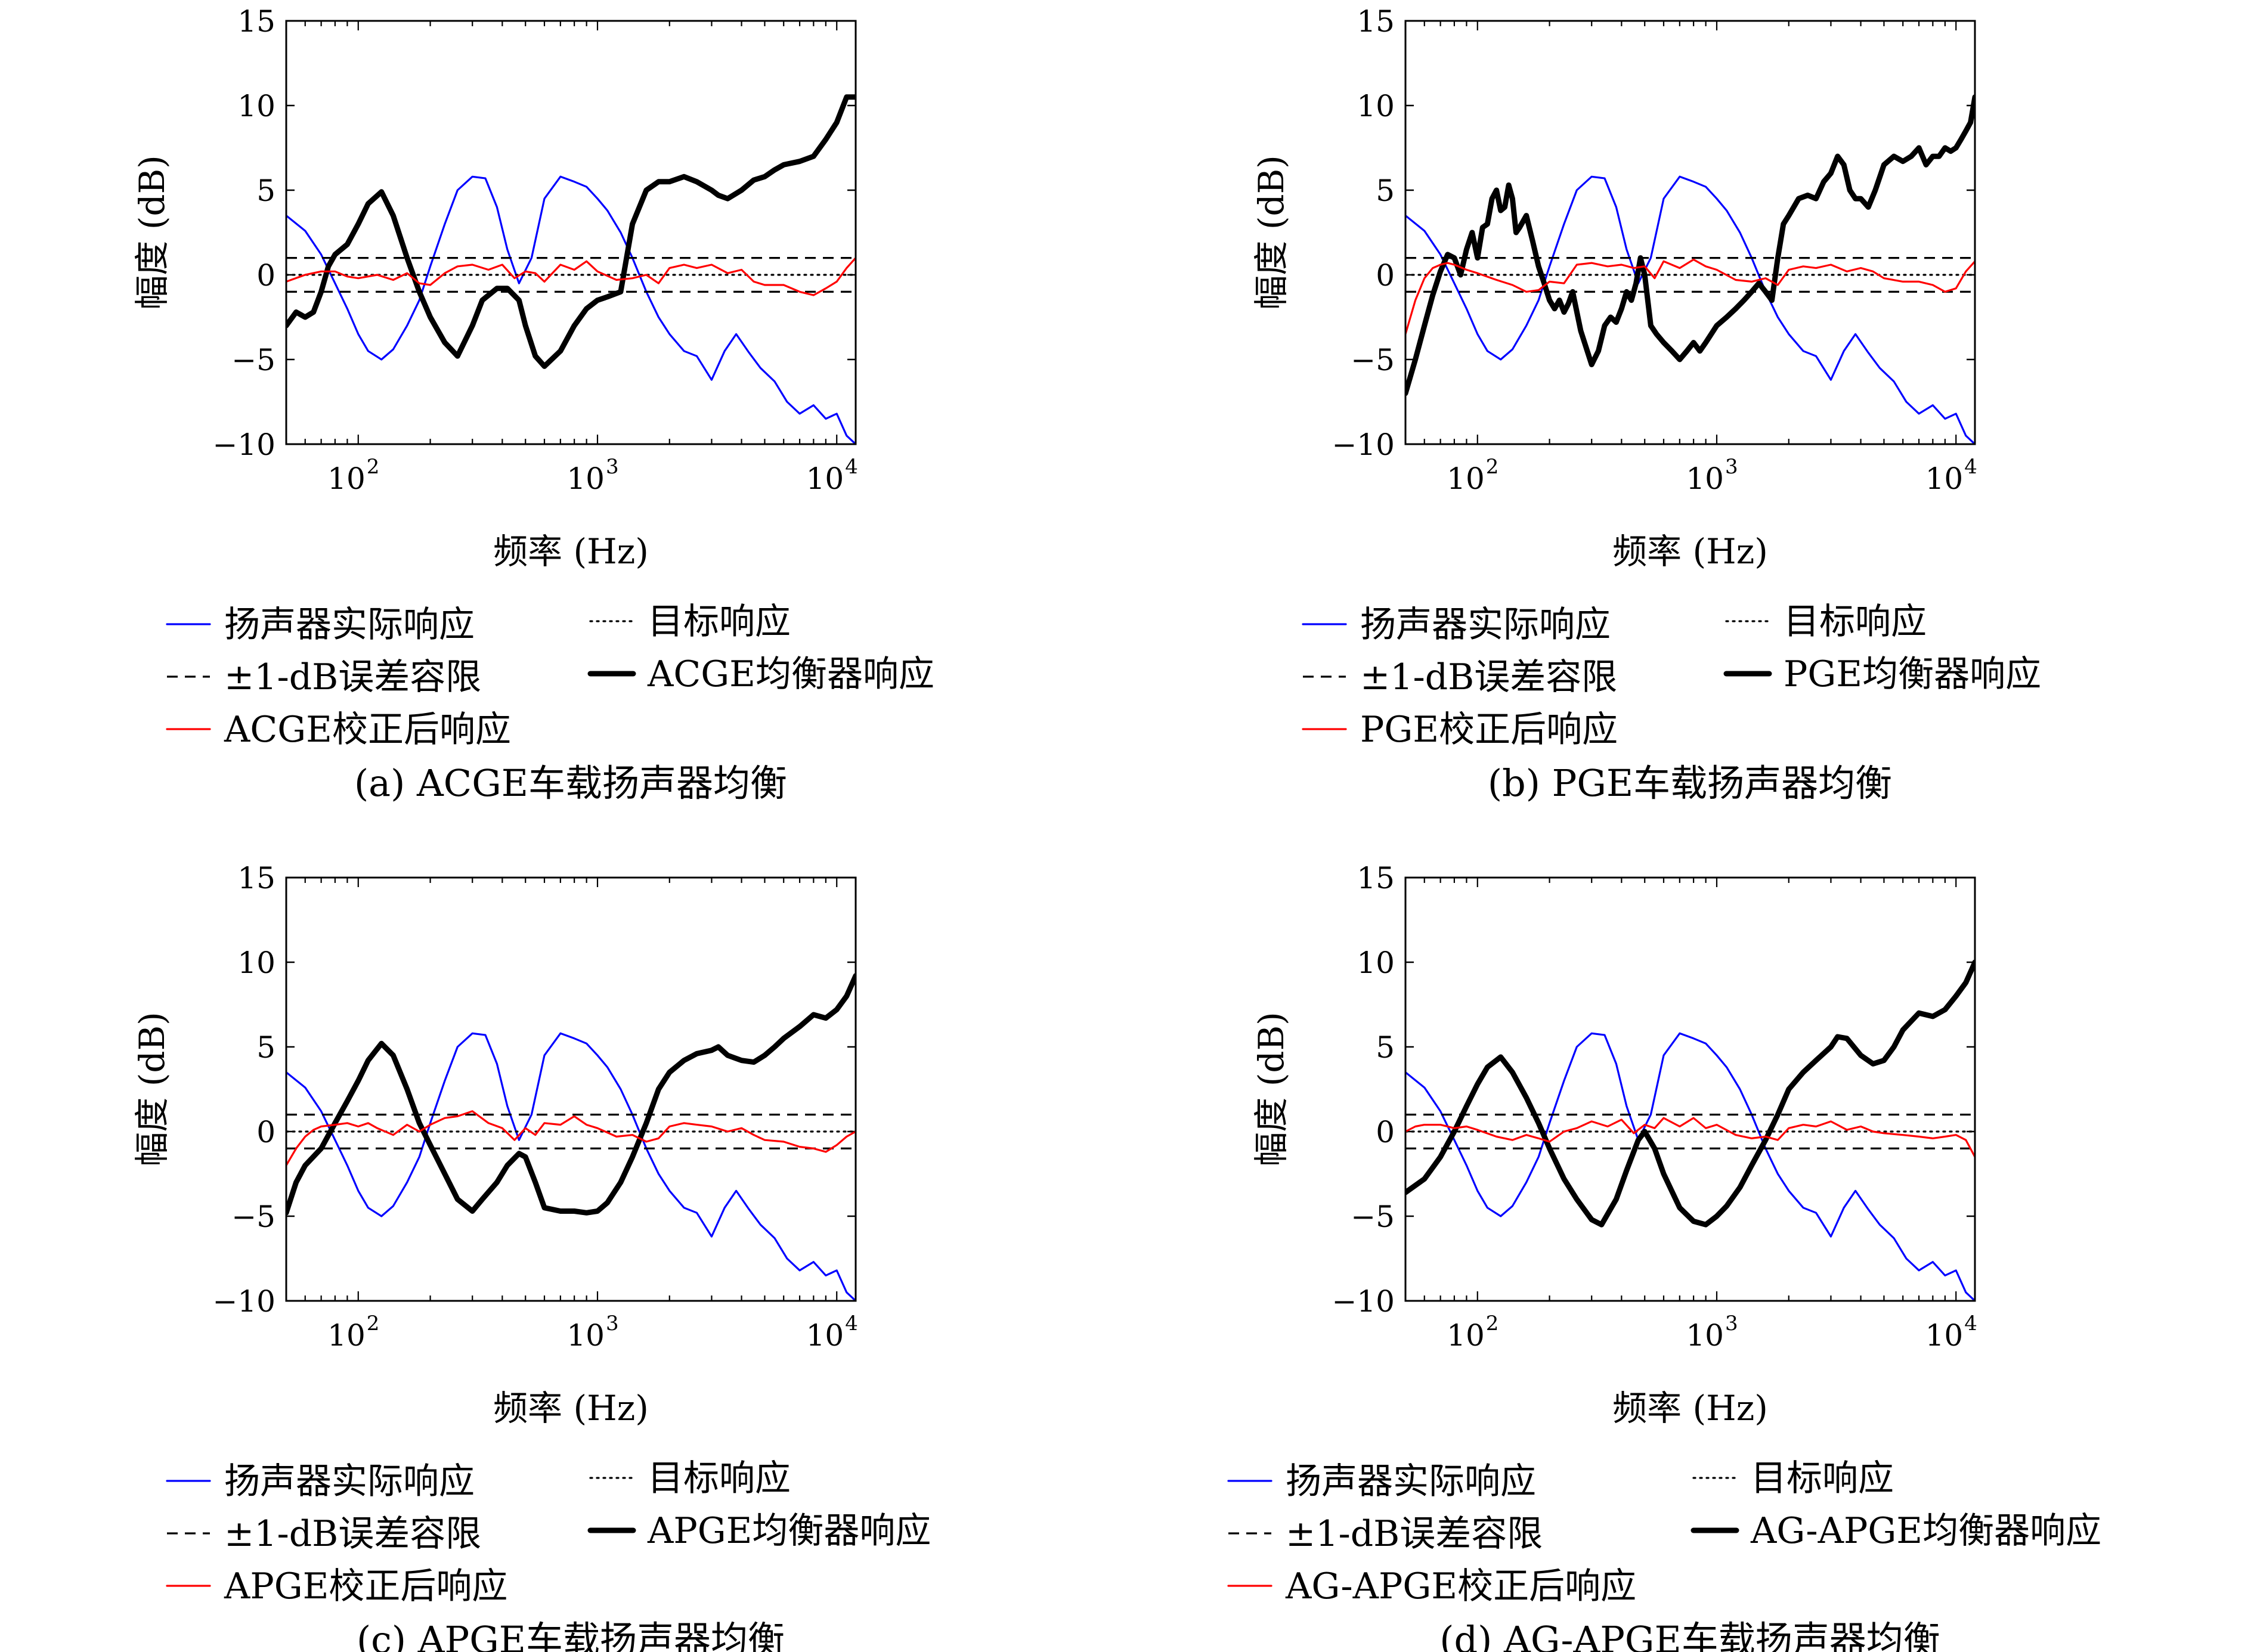 This screenshot has height=1652, width=2254. Describe the element at coordinates (789, 1531) in the screenshot. I see `legend-label: APGE均衡器响应` at that location.